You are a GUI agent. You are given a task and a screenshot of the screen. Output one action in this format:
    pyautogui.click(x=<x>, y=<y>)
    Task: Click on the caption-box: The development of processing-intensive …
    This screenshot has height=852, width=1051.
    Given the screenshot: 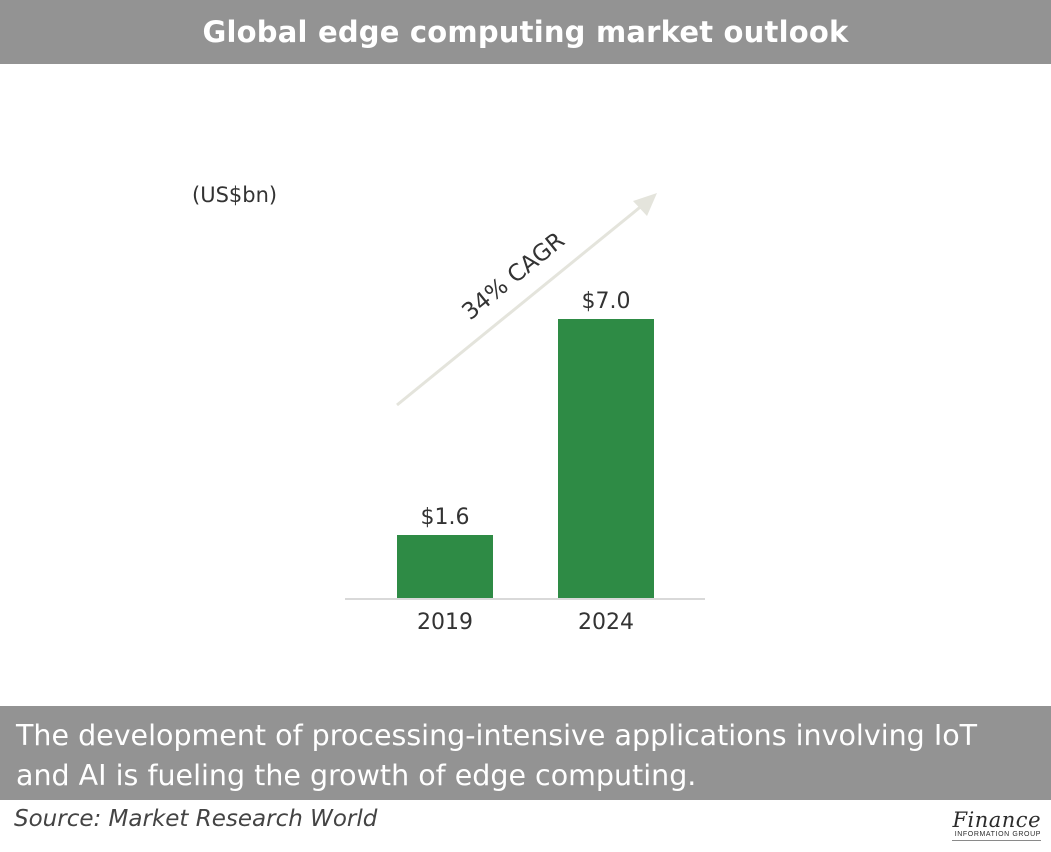 What is the action you would take?
    pyautogui.click(x=525, y=753)
    